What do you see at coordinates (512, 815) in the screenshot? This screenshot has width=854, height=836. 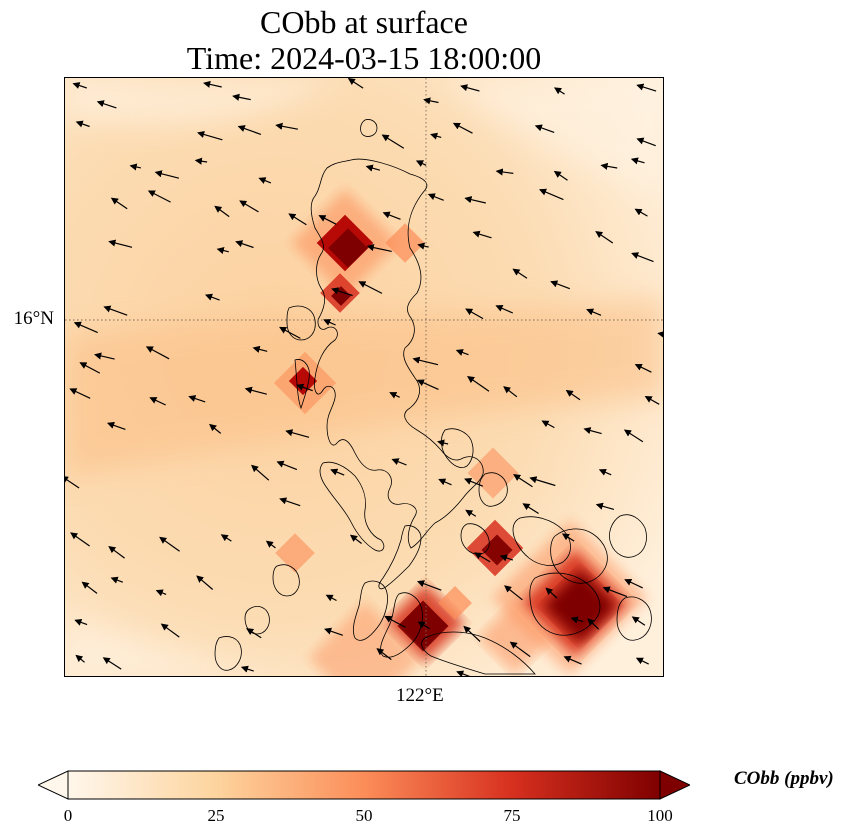 I see `colorbar-tick-75: 75` at bounding box center [512, 815].